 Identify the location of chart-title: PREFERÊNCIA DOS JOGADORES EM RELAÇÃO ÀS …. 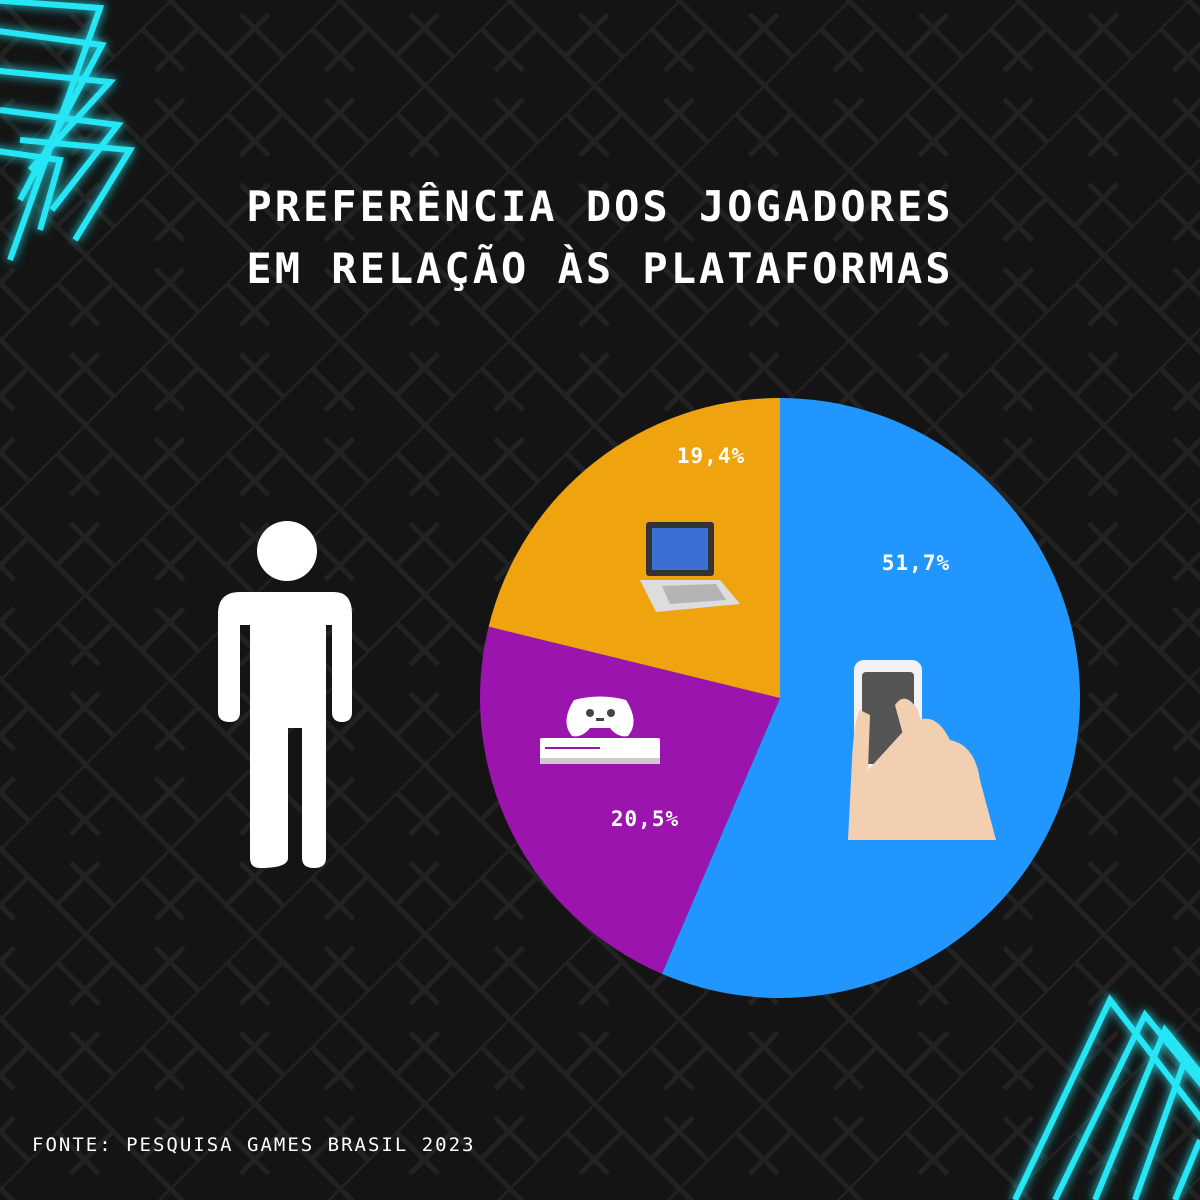
(600, 238).